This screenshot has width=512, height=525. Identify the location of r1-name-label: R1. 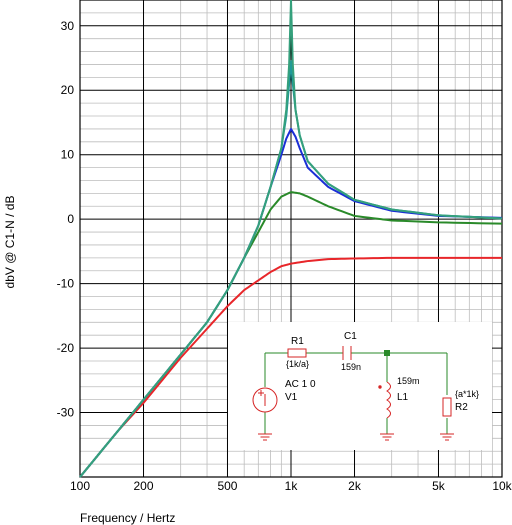
(297, 341).